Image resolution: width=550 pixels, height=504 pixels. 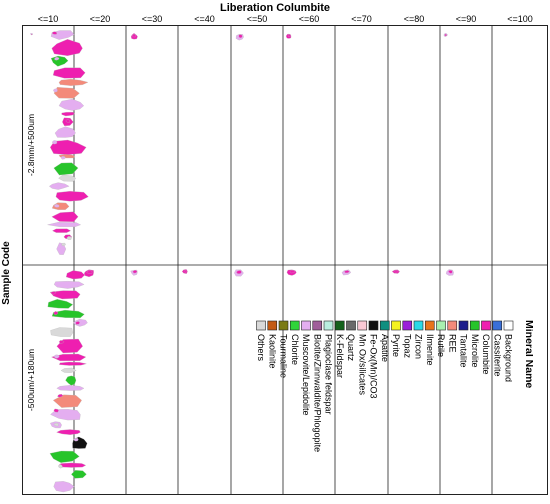 What do you see at coordinates (466, 19) in the screenshot?
I see `column-header: <=90` at bounding box center [466, 19].